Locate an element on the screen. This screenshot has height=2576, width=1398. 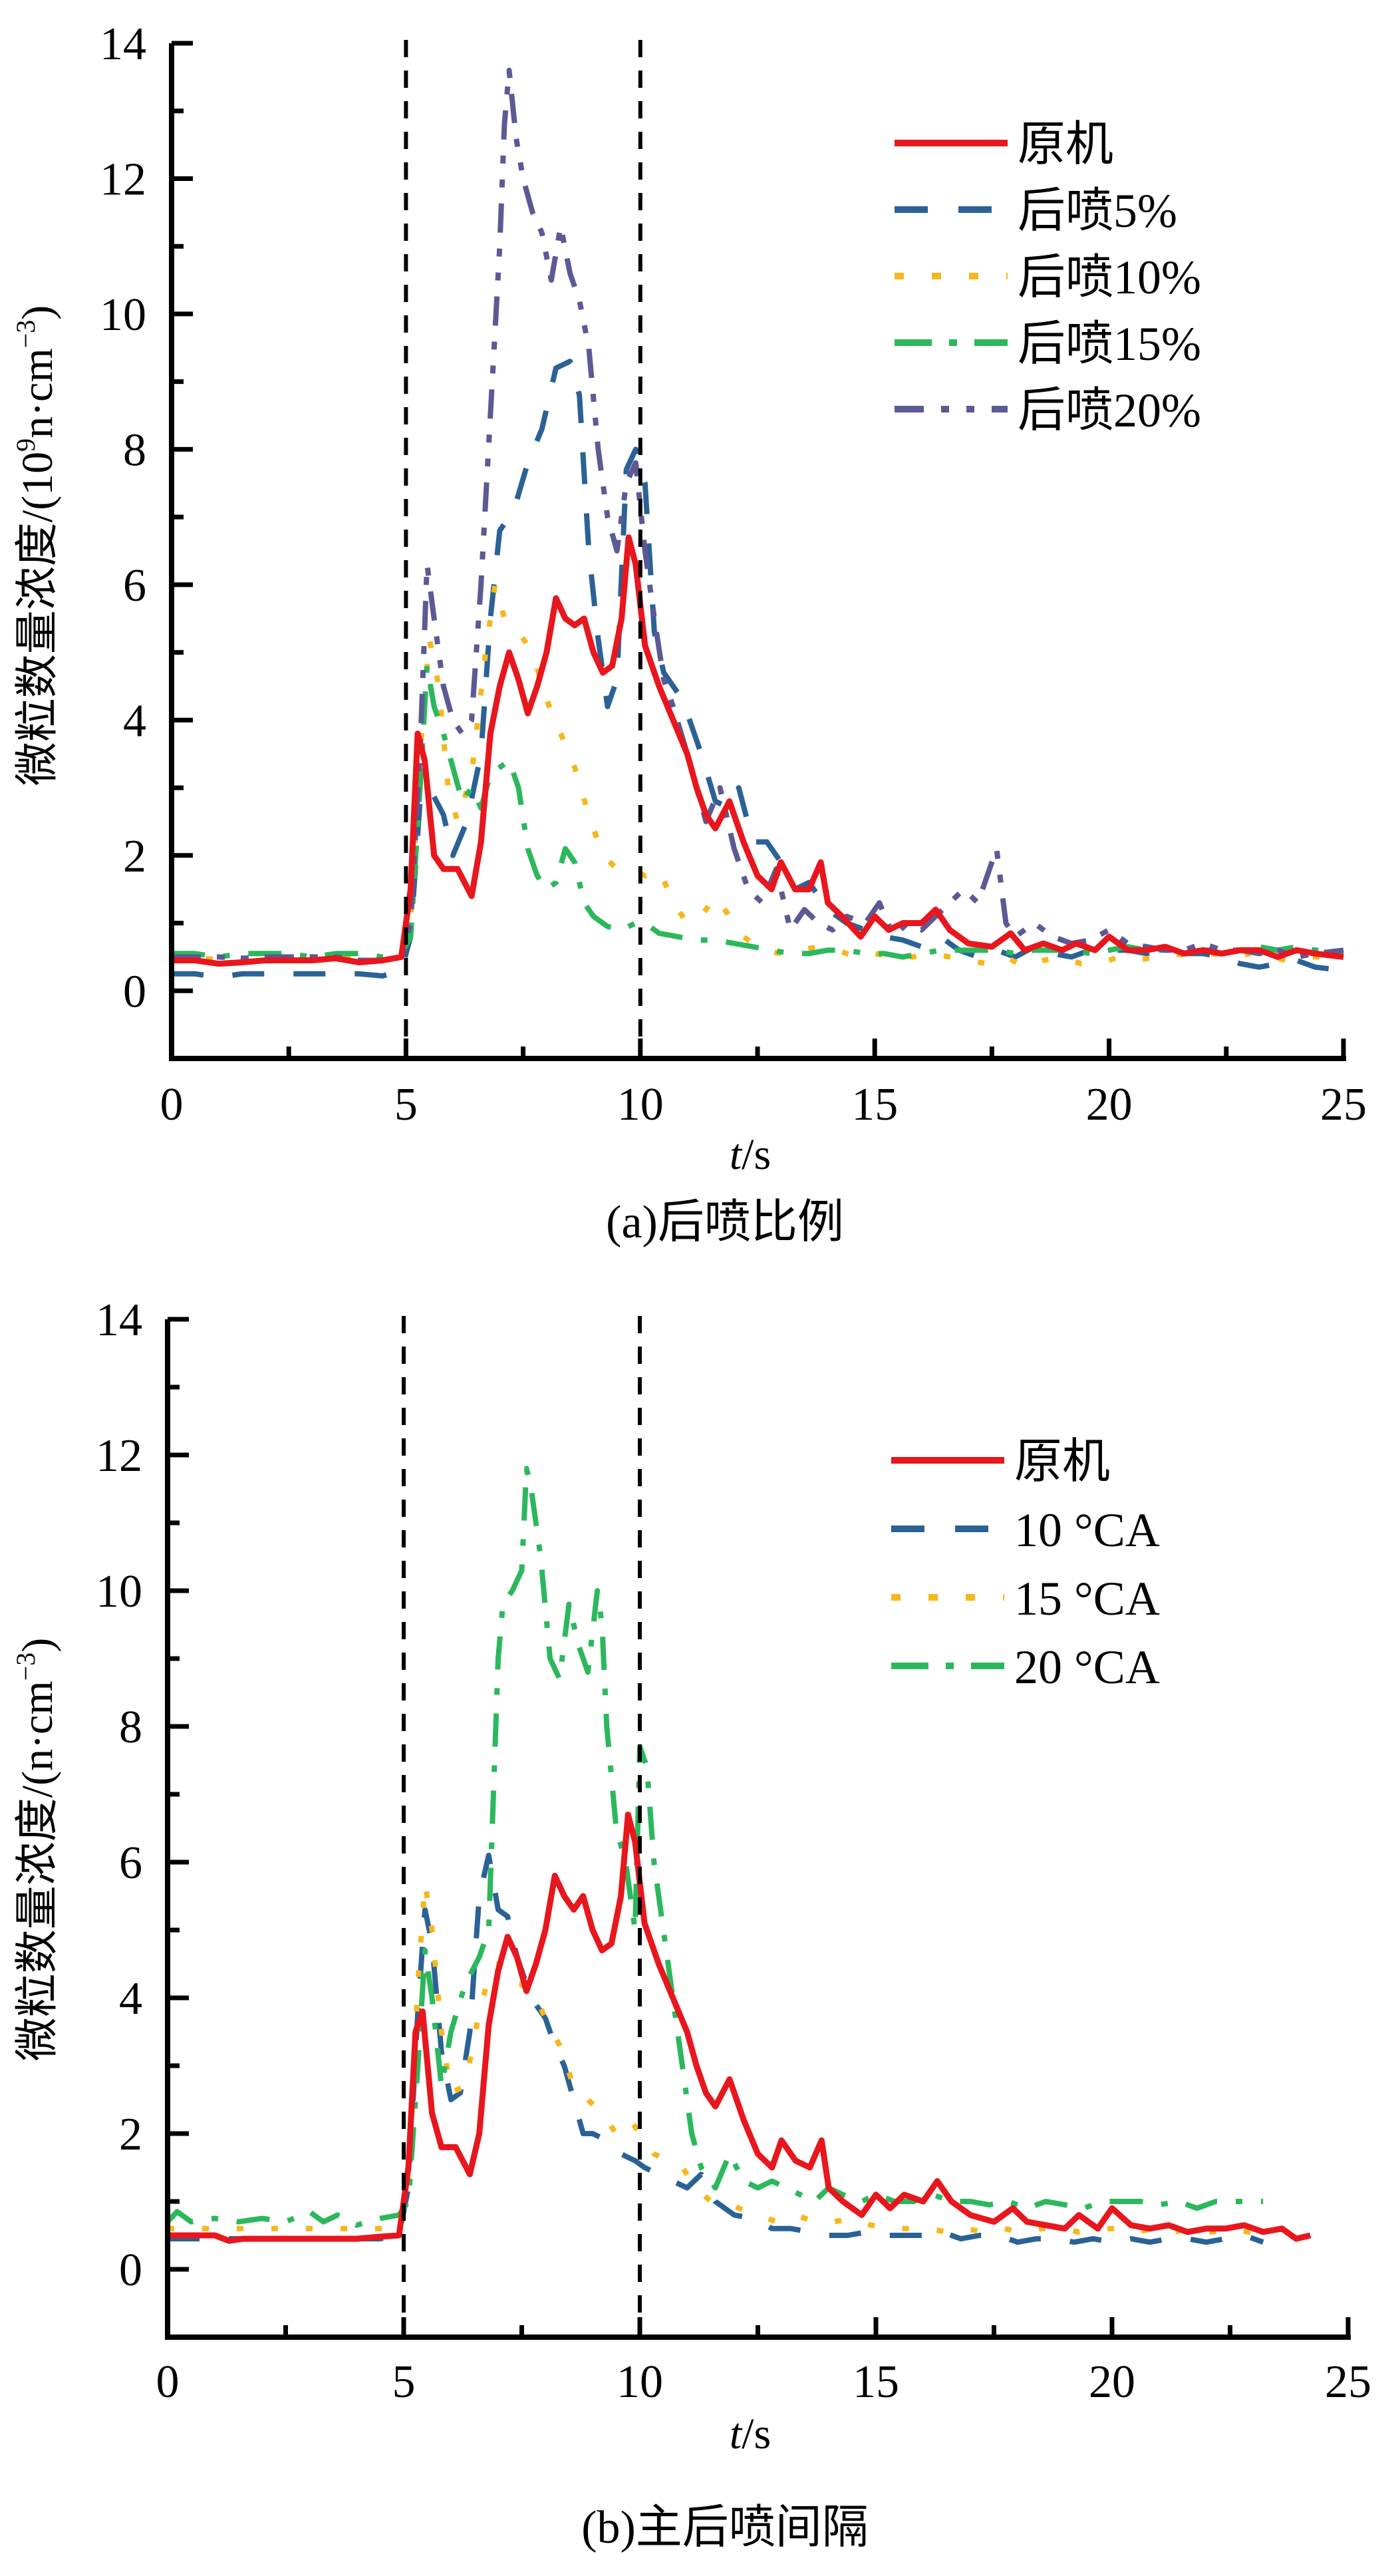
legend-item: 10 °CA is located at coordinates (1025, 1530).